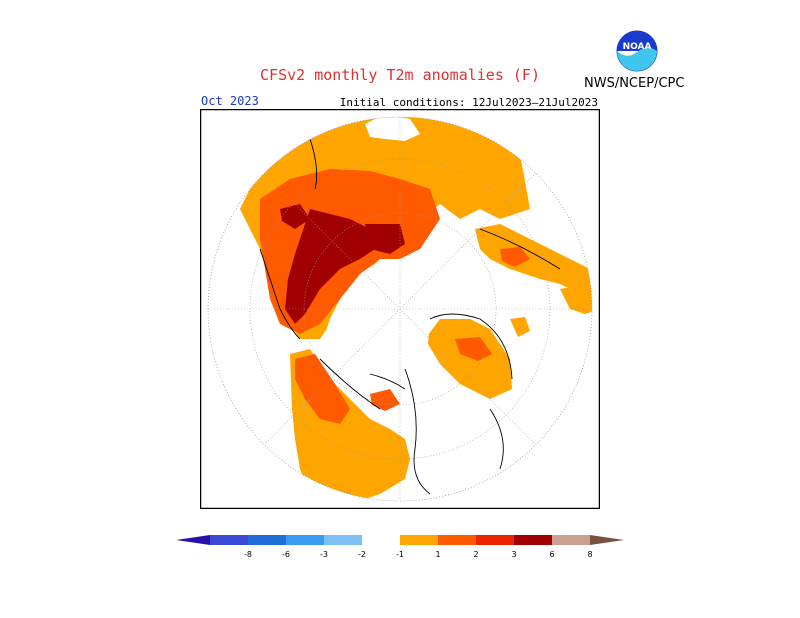 Image resolution: width=800 pixels, height=618 pixels. Describe the element at coordinates (230, 101) in the screenshot. I see `forecast-period: Oct 2023` at that location.